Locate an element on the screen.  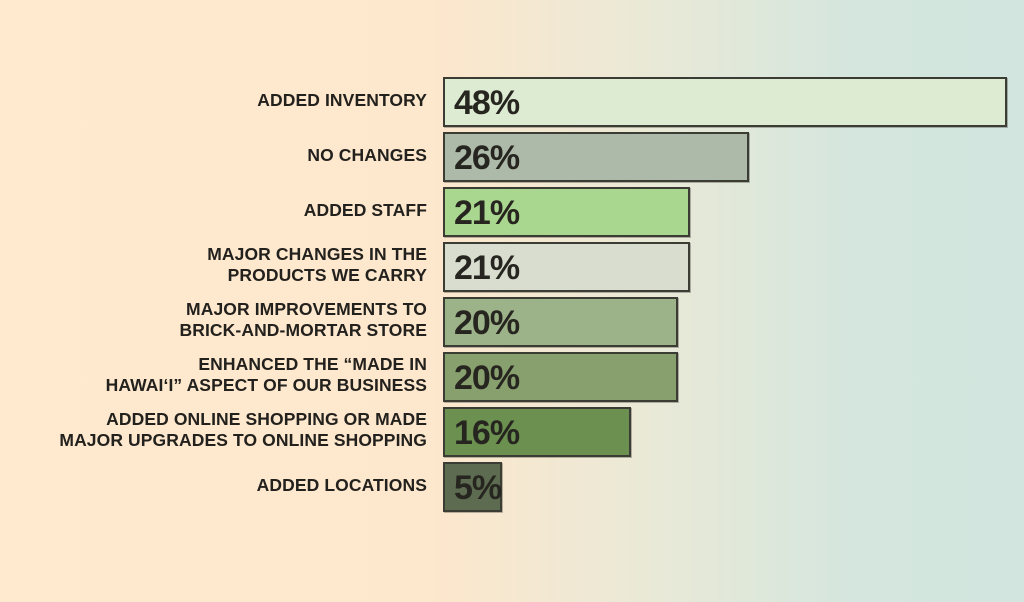
bar: 5% is located at coordinates (472, 487).